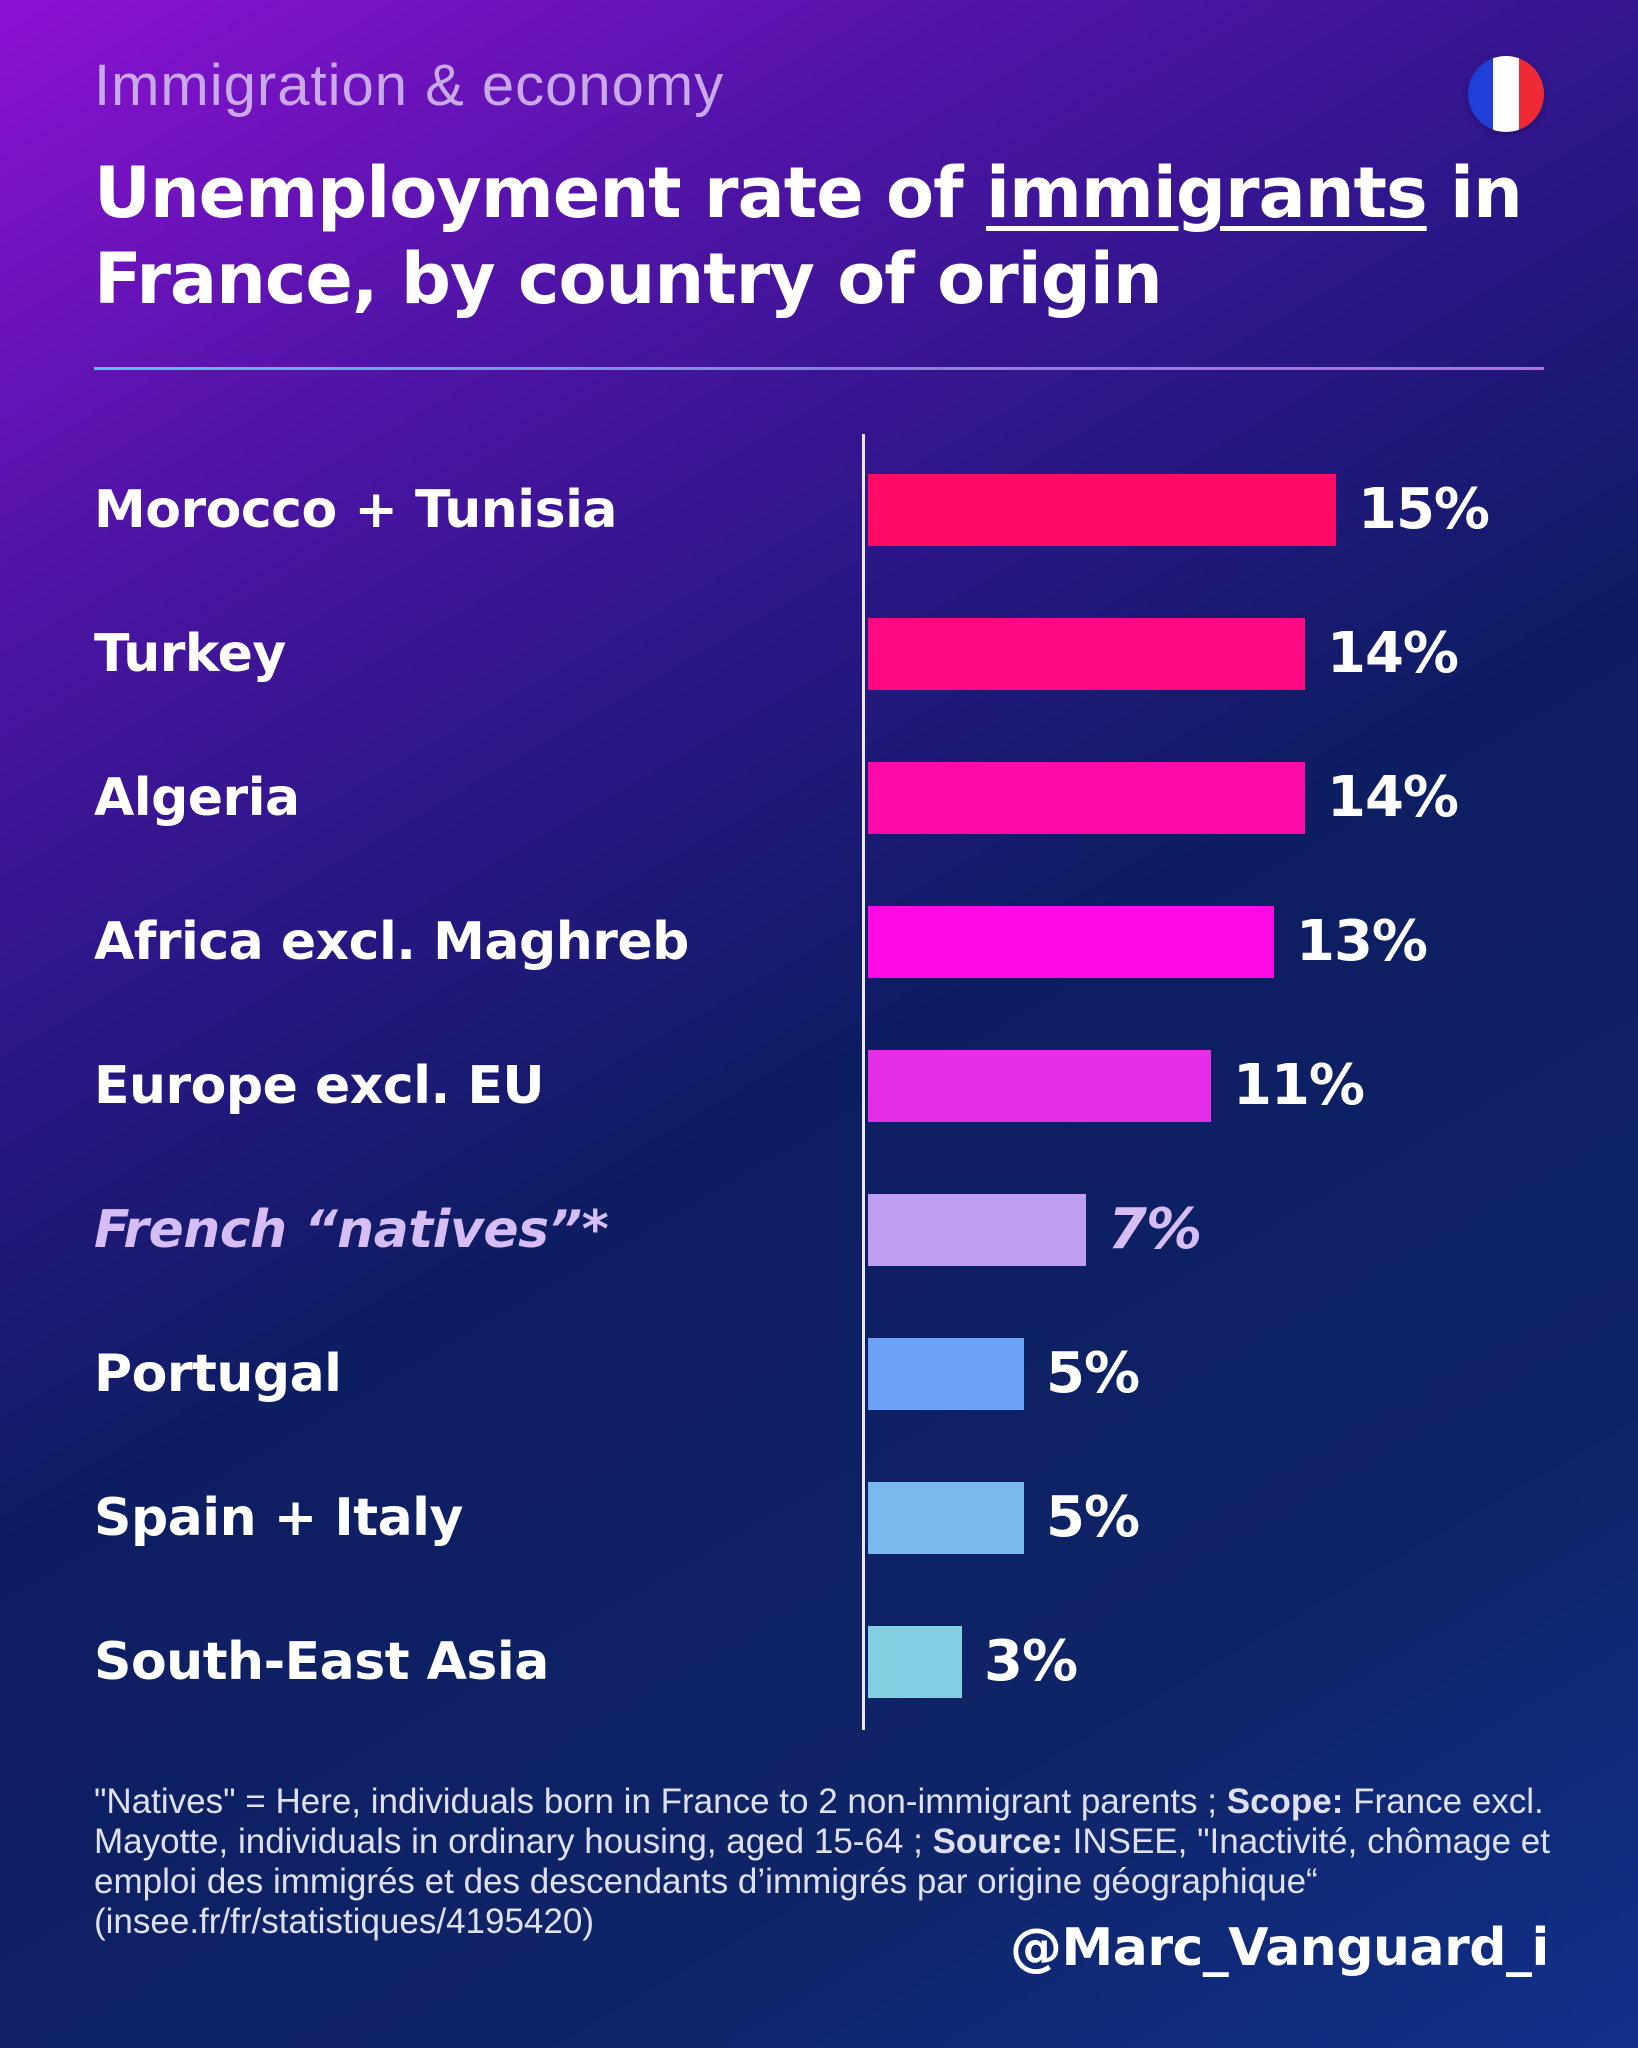 This screenshot has width=1638, height=2048. I want to click on category-label: Europe excl. EU, so click(319, 1086).